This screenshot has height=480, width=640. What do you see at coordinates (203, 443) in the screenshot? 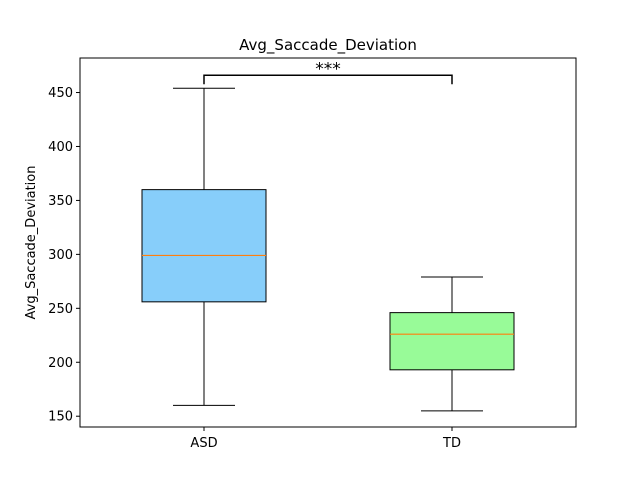
I see `x-tick-label: ASD` at bounding box center [203, 443].